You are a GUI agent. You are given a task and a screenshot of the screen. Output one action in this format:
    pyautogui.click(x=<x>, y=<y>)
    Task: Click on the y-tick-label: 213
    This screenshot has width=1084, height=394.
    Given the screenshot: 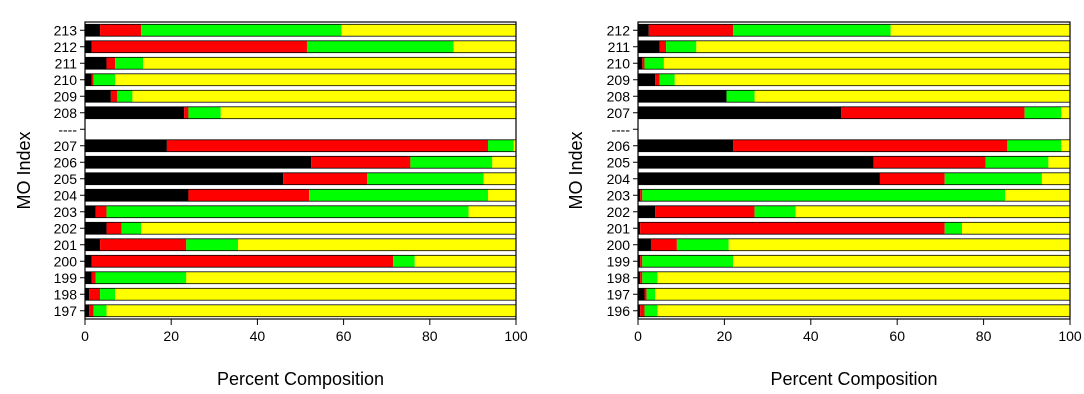 What is the action you would take?
    pyautogui.click(x=66, y=30)
    